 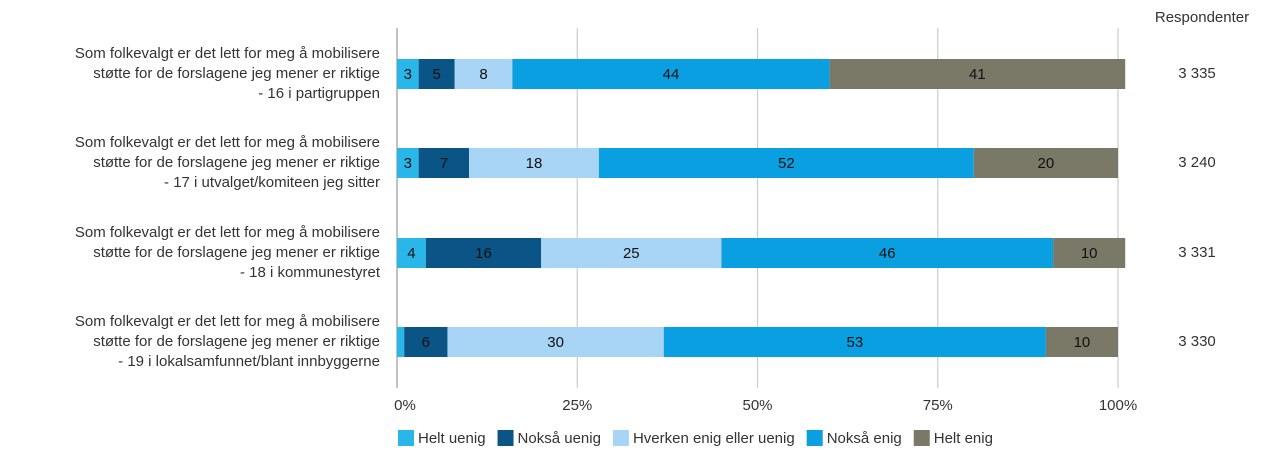 I want to click on data-label: 44, so click(x=671, y=74).